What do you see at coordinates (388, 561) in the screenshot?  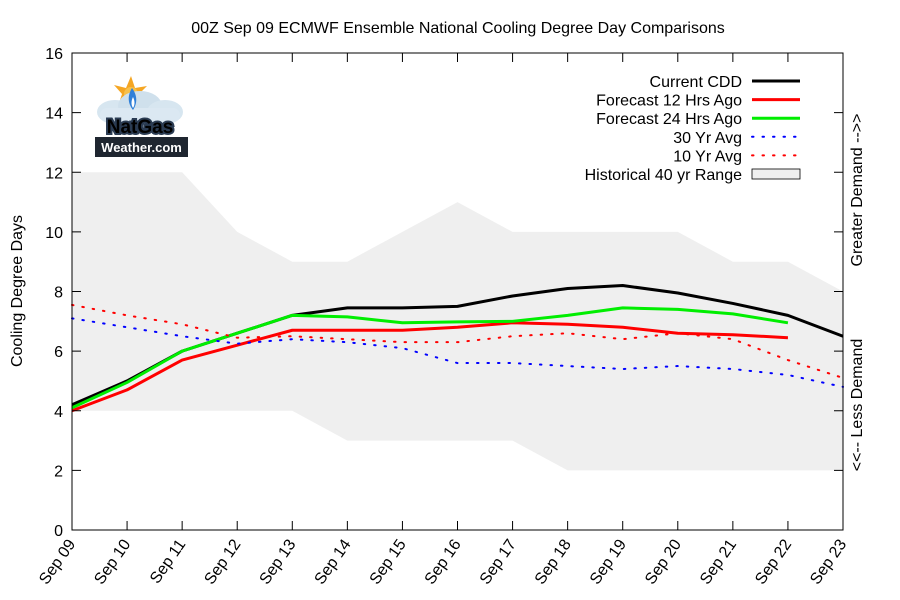 I see `x-tick-label-6: Sep 15` at bounding box center [388, 561].